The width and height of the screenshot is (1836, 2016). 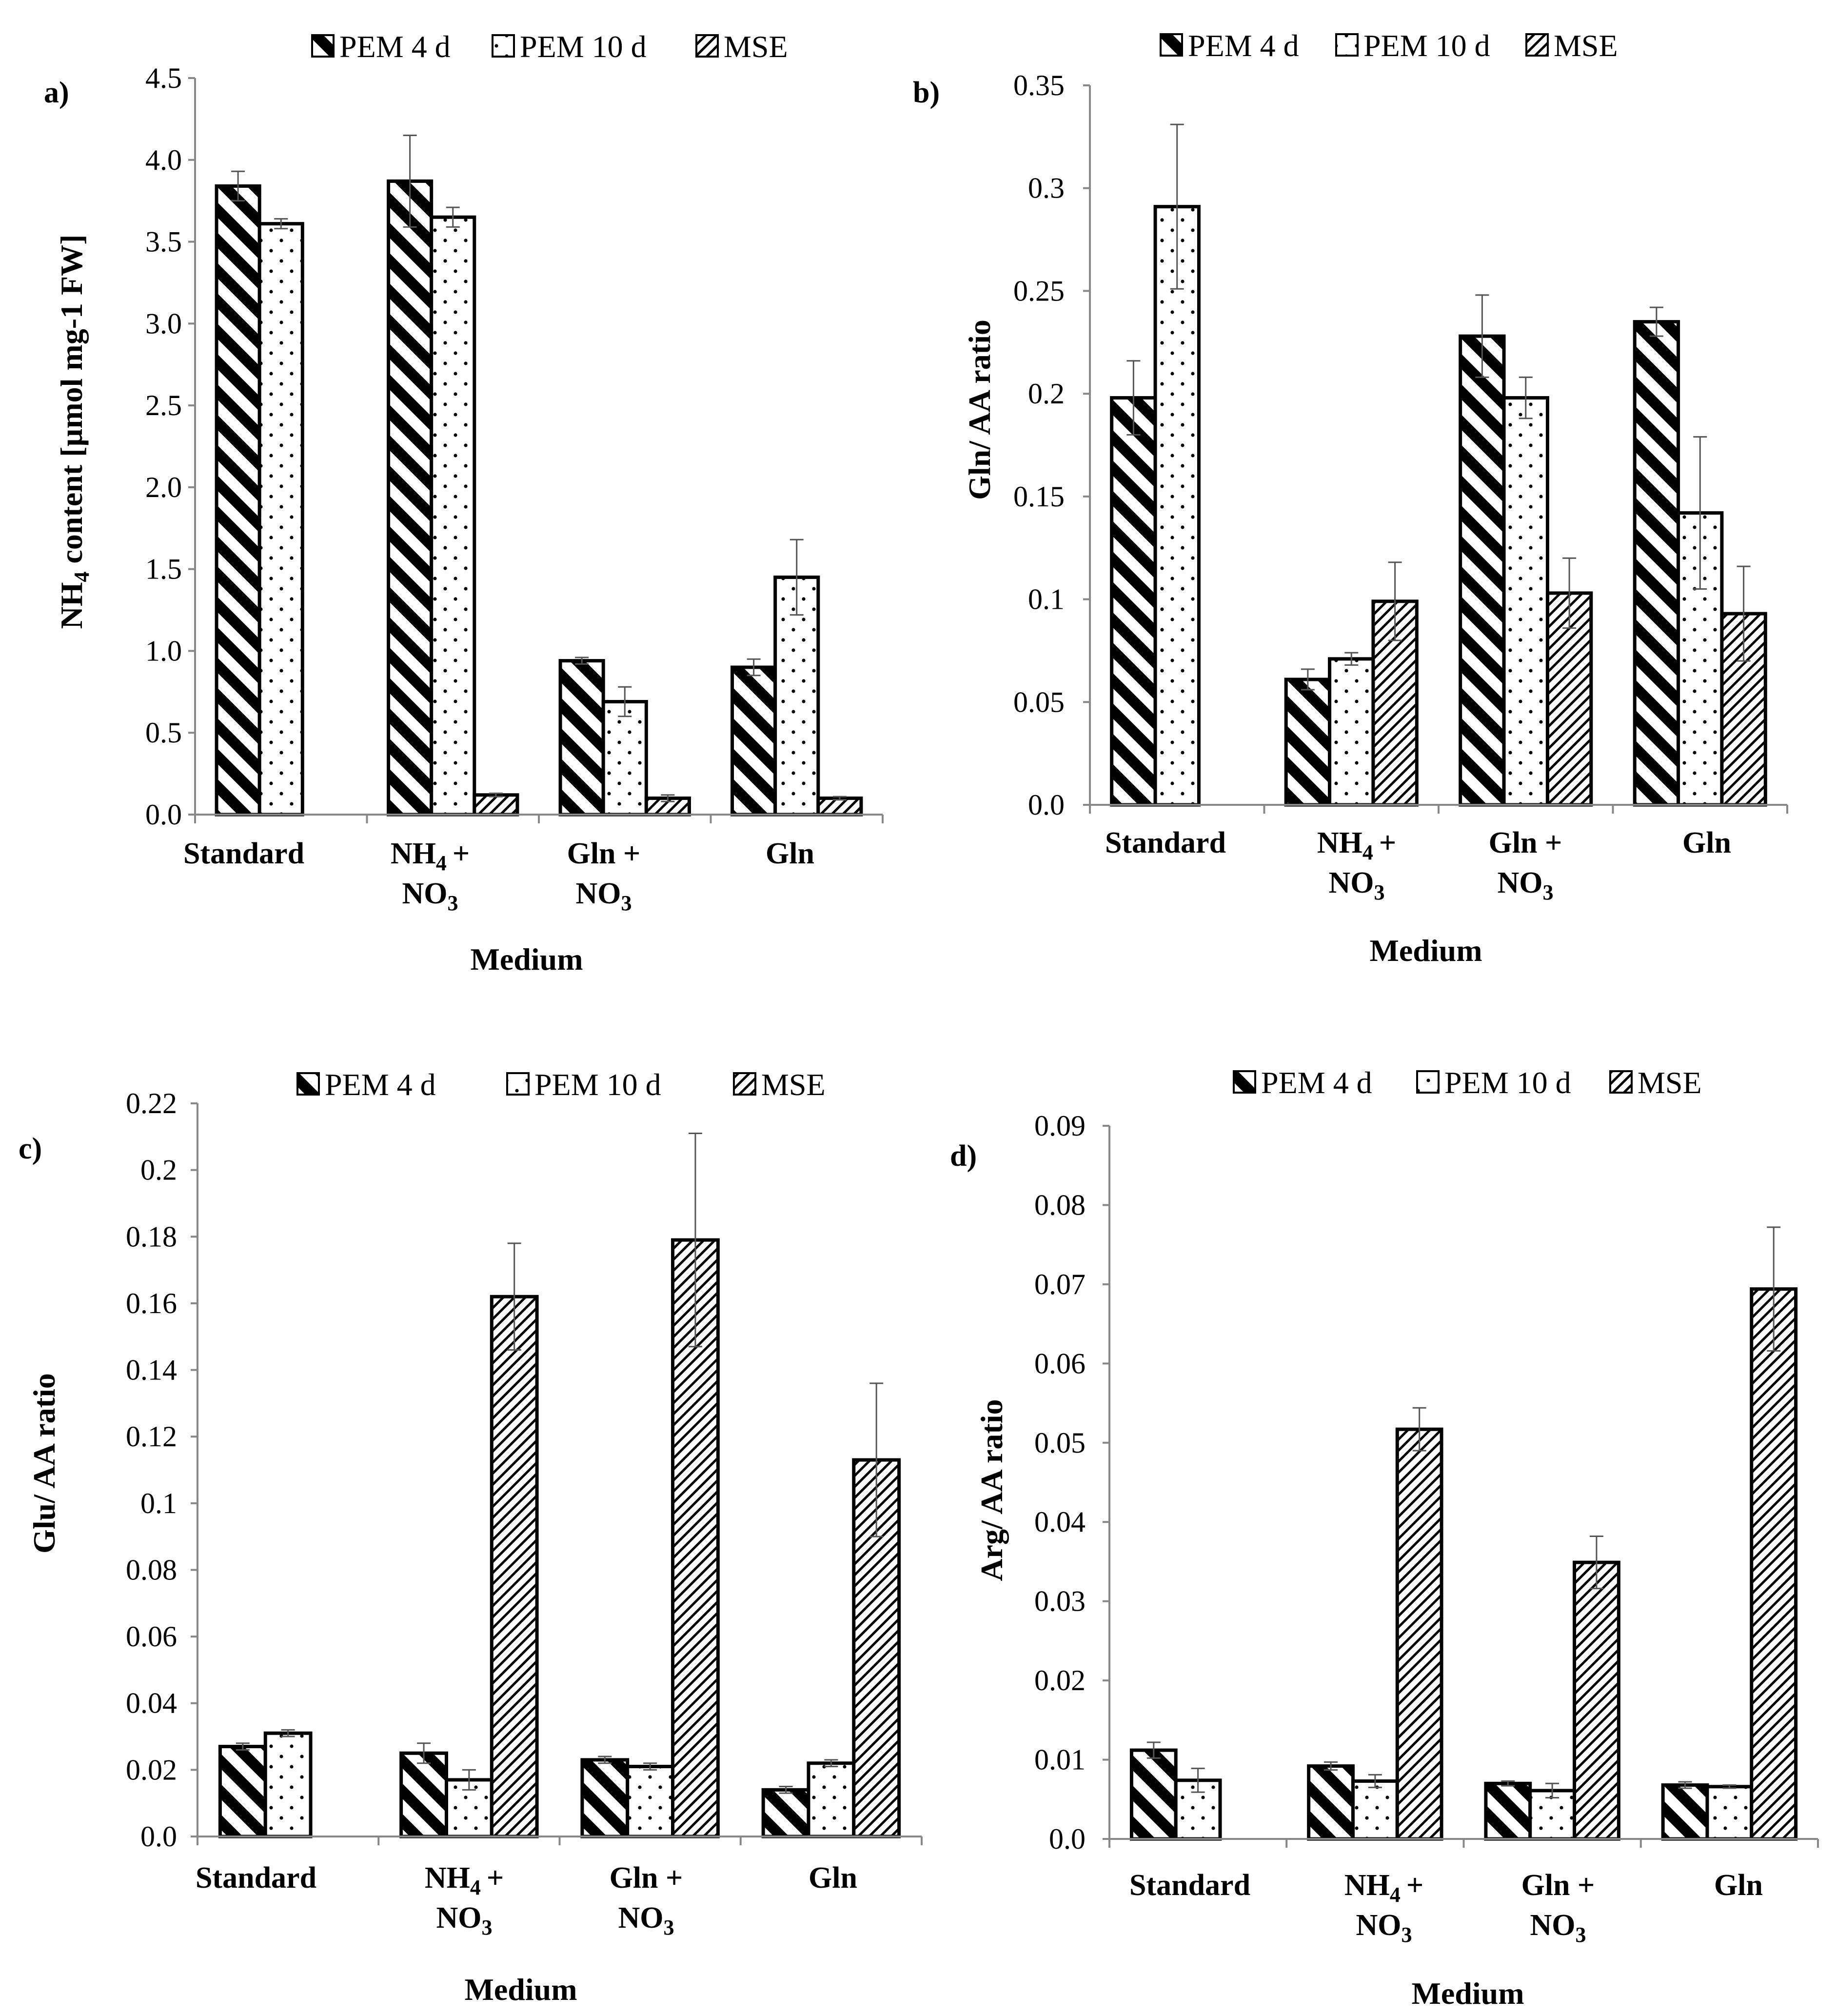 What do you see at coordinates (151, 1236) in the screenshot?
I see `y-tick-label: 0.18` at bounding box center [151, 1236].